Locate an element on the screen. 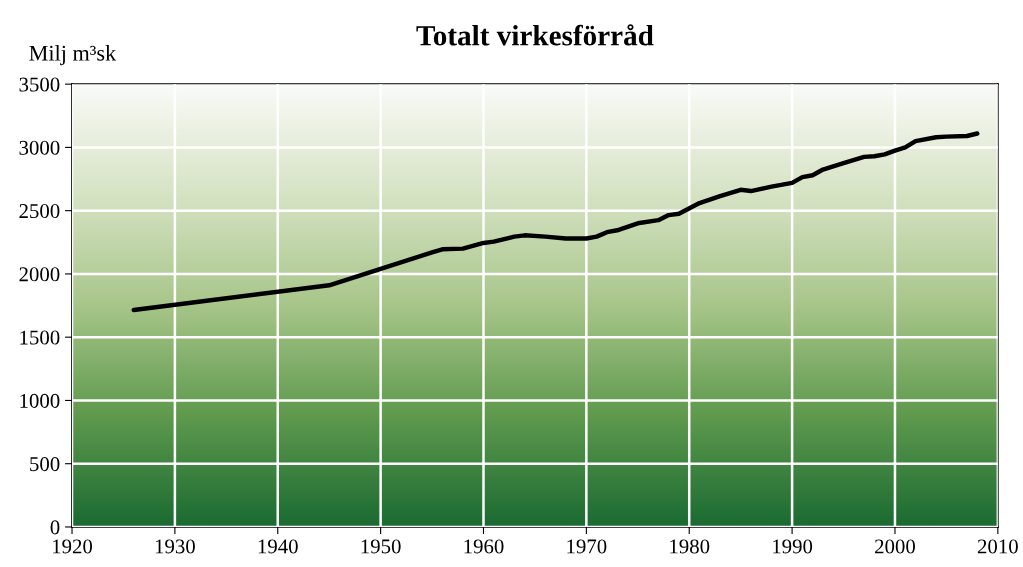  x-tick-label: 1980 is located at coordinates (690, 546).